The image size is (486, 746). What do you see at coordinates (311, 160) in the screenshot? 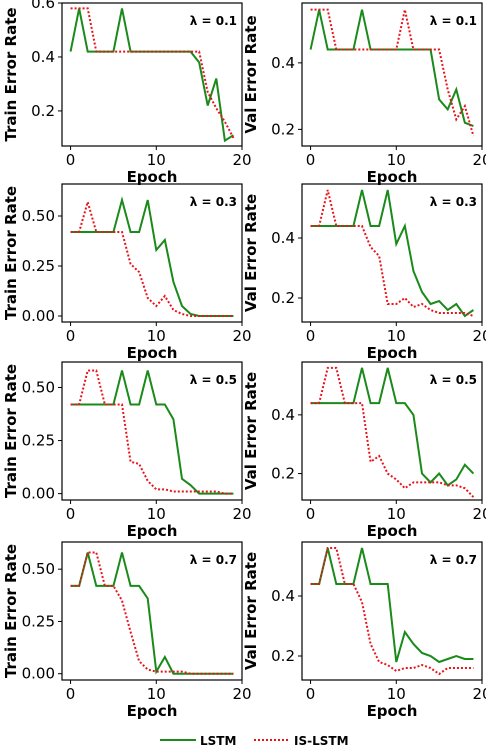
I see `panel-2-xtick-label: 0` at bounding box center [311, 160].